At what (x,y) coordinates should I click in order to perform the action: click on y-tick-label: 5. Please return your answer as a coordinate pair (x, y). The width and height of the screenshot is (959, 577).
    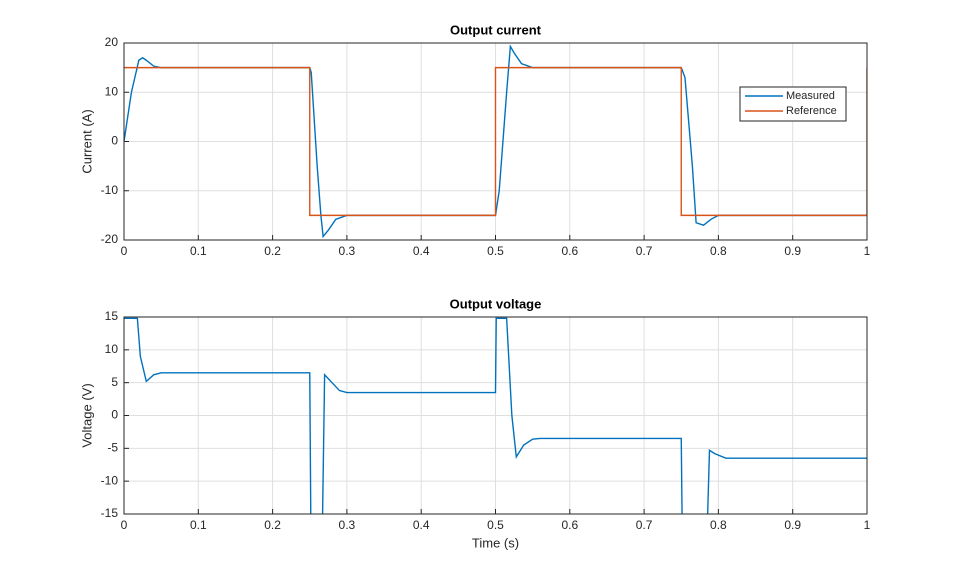
    Looking at the image, I should click on (114, 382).